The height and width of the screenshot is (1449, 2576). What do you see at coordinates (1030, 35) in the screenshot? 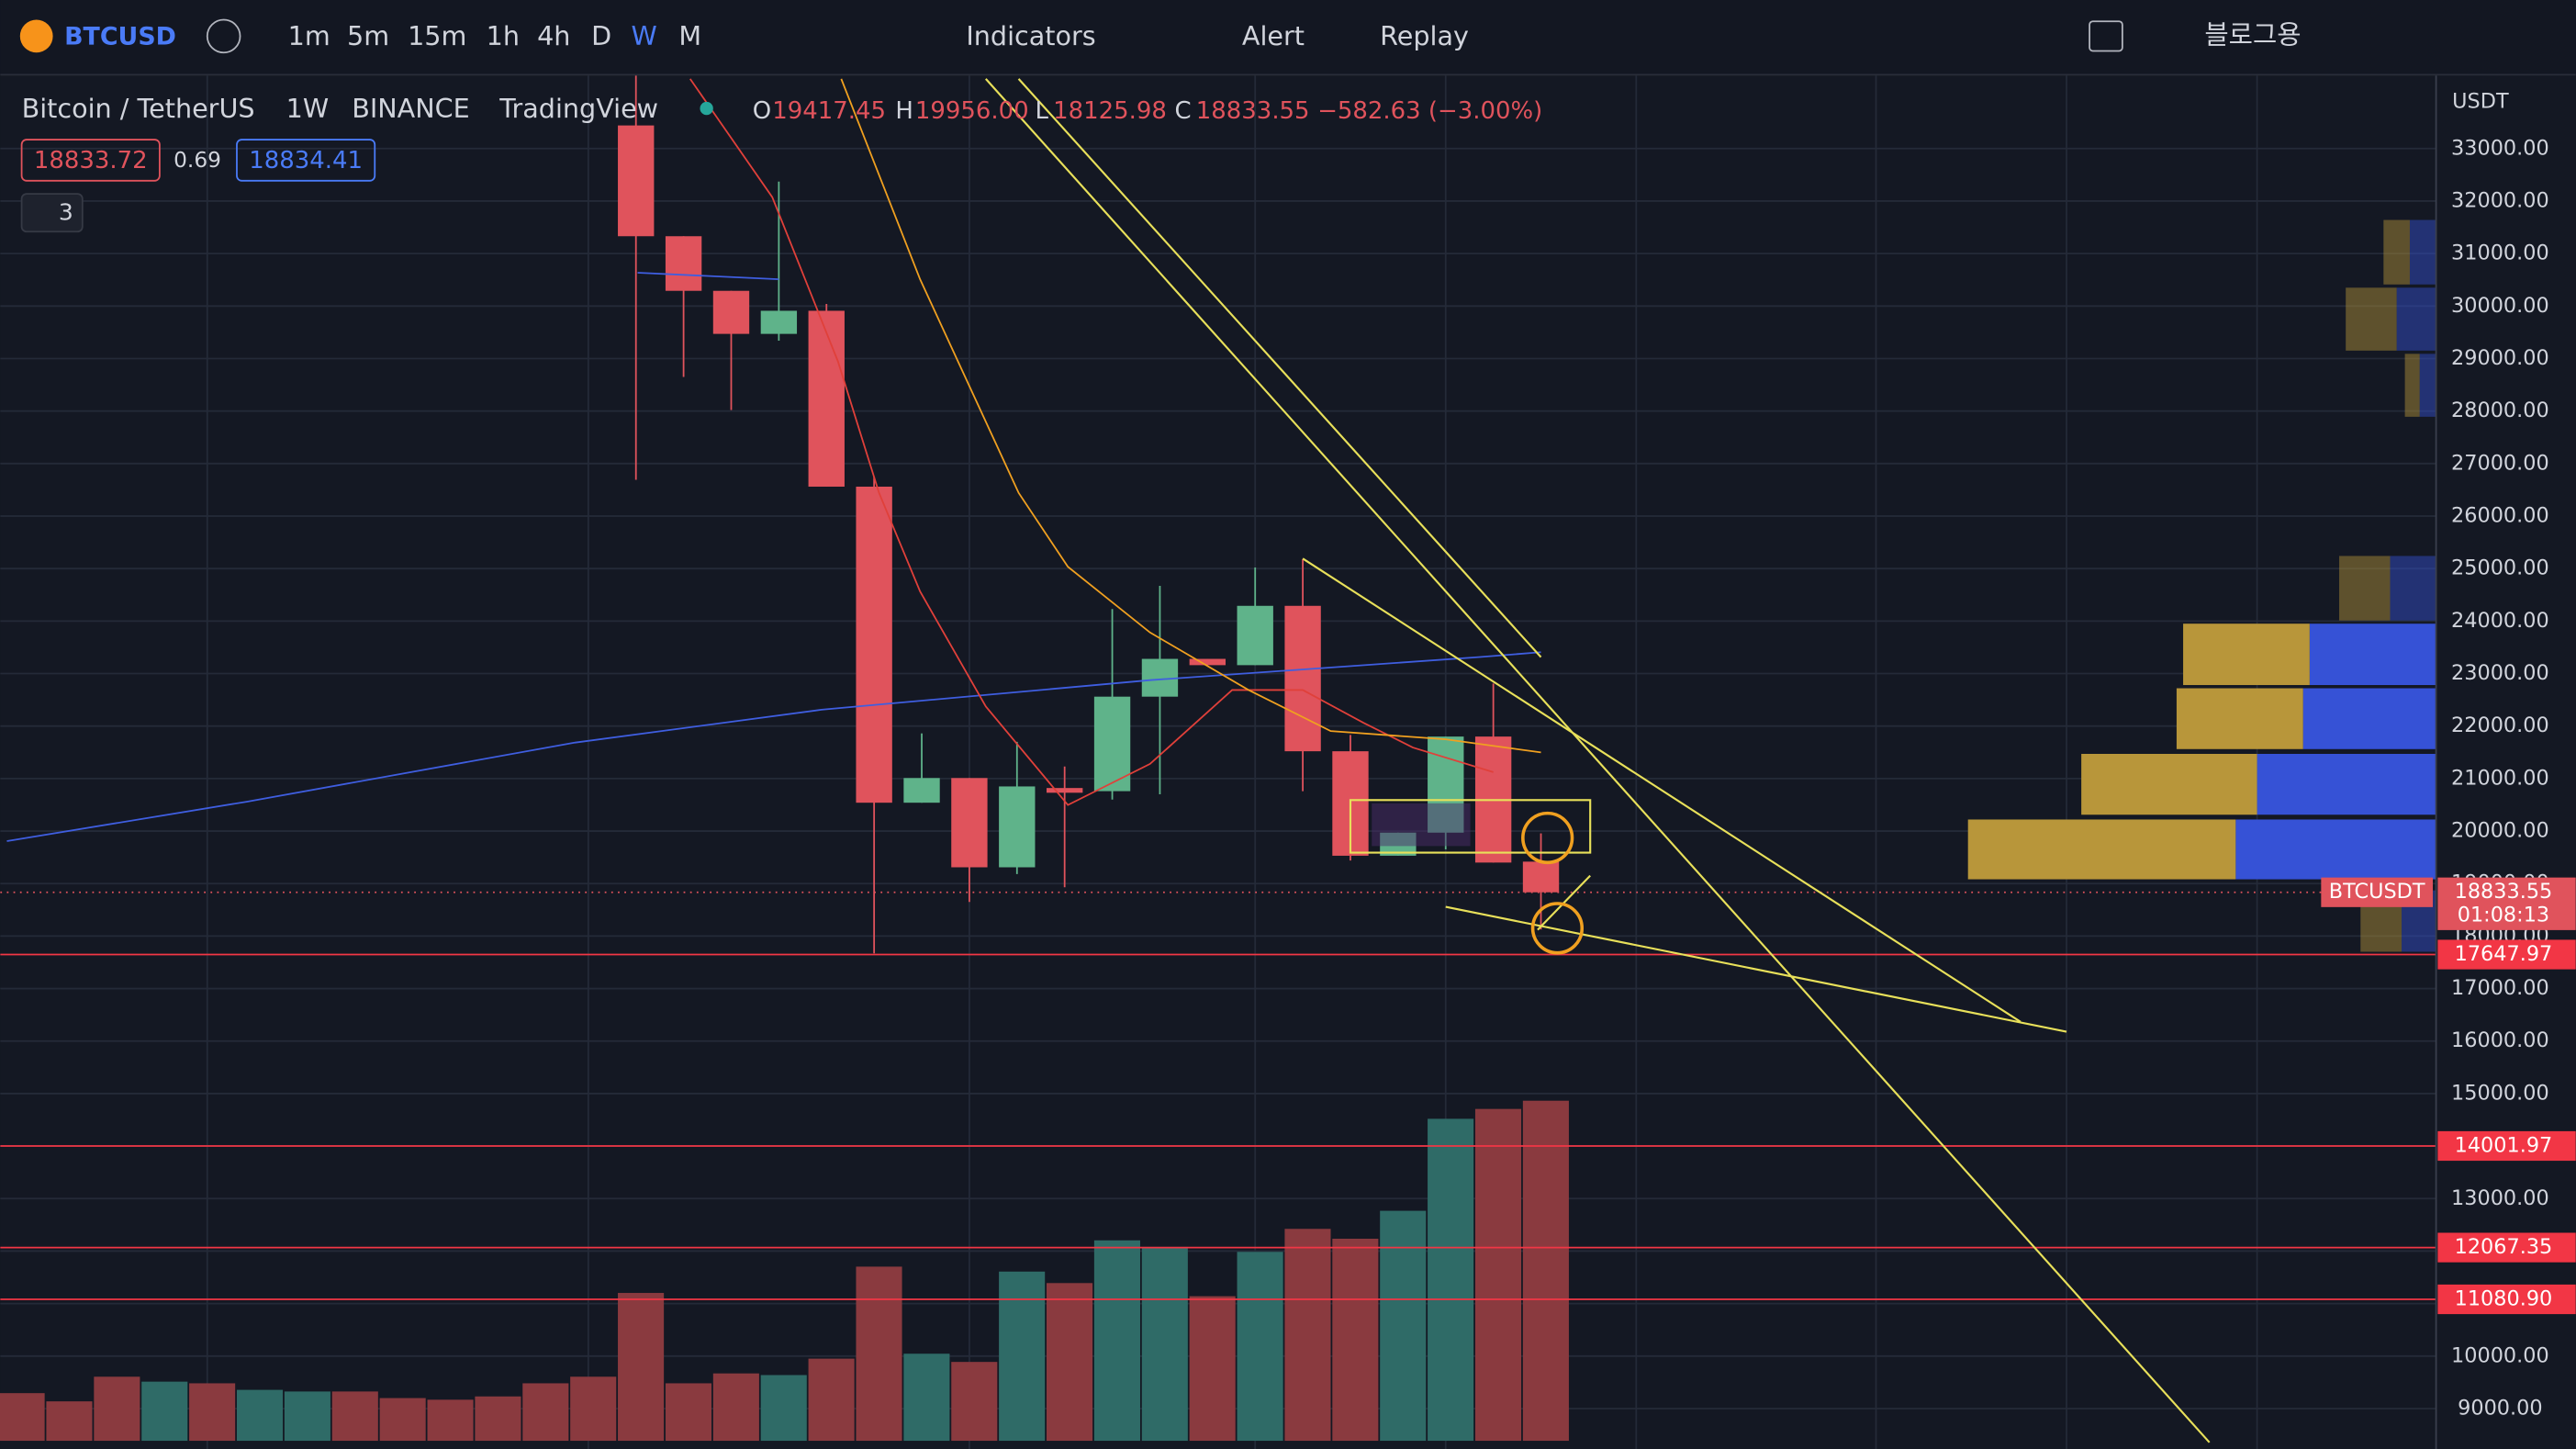
I see `indicators: Indicators` at bounding box center [1030, 35].